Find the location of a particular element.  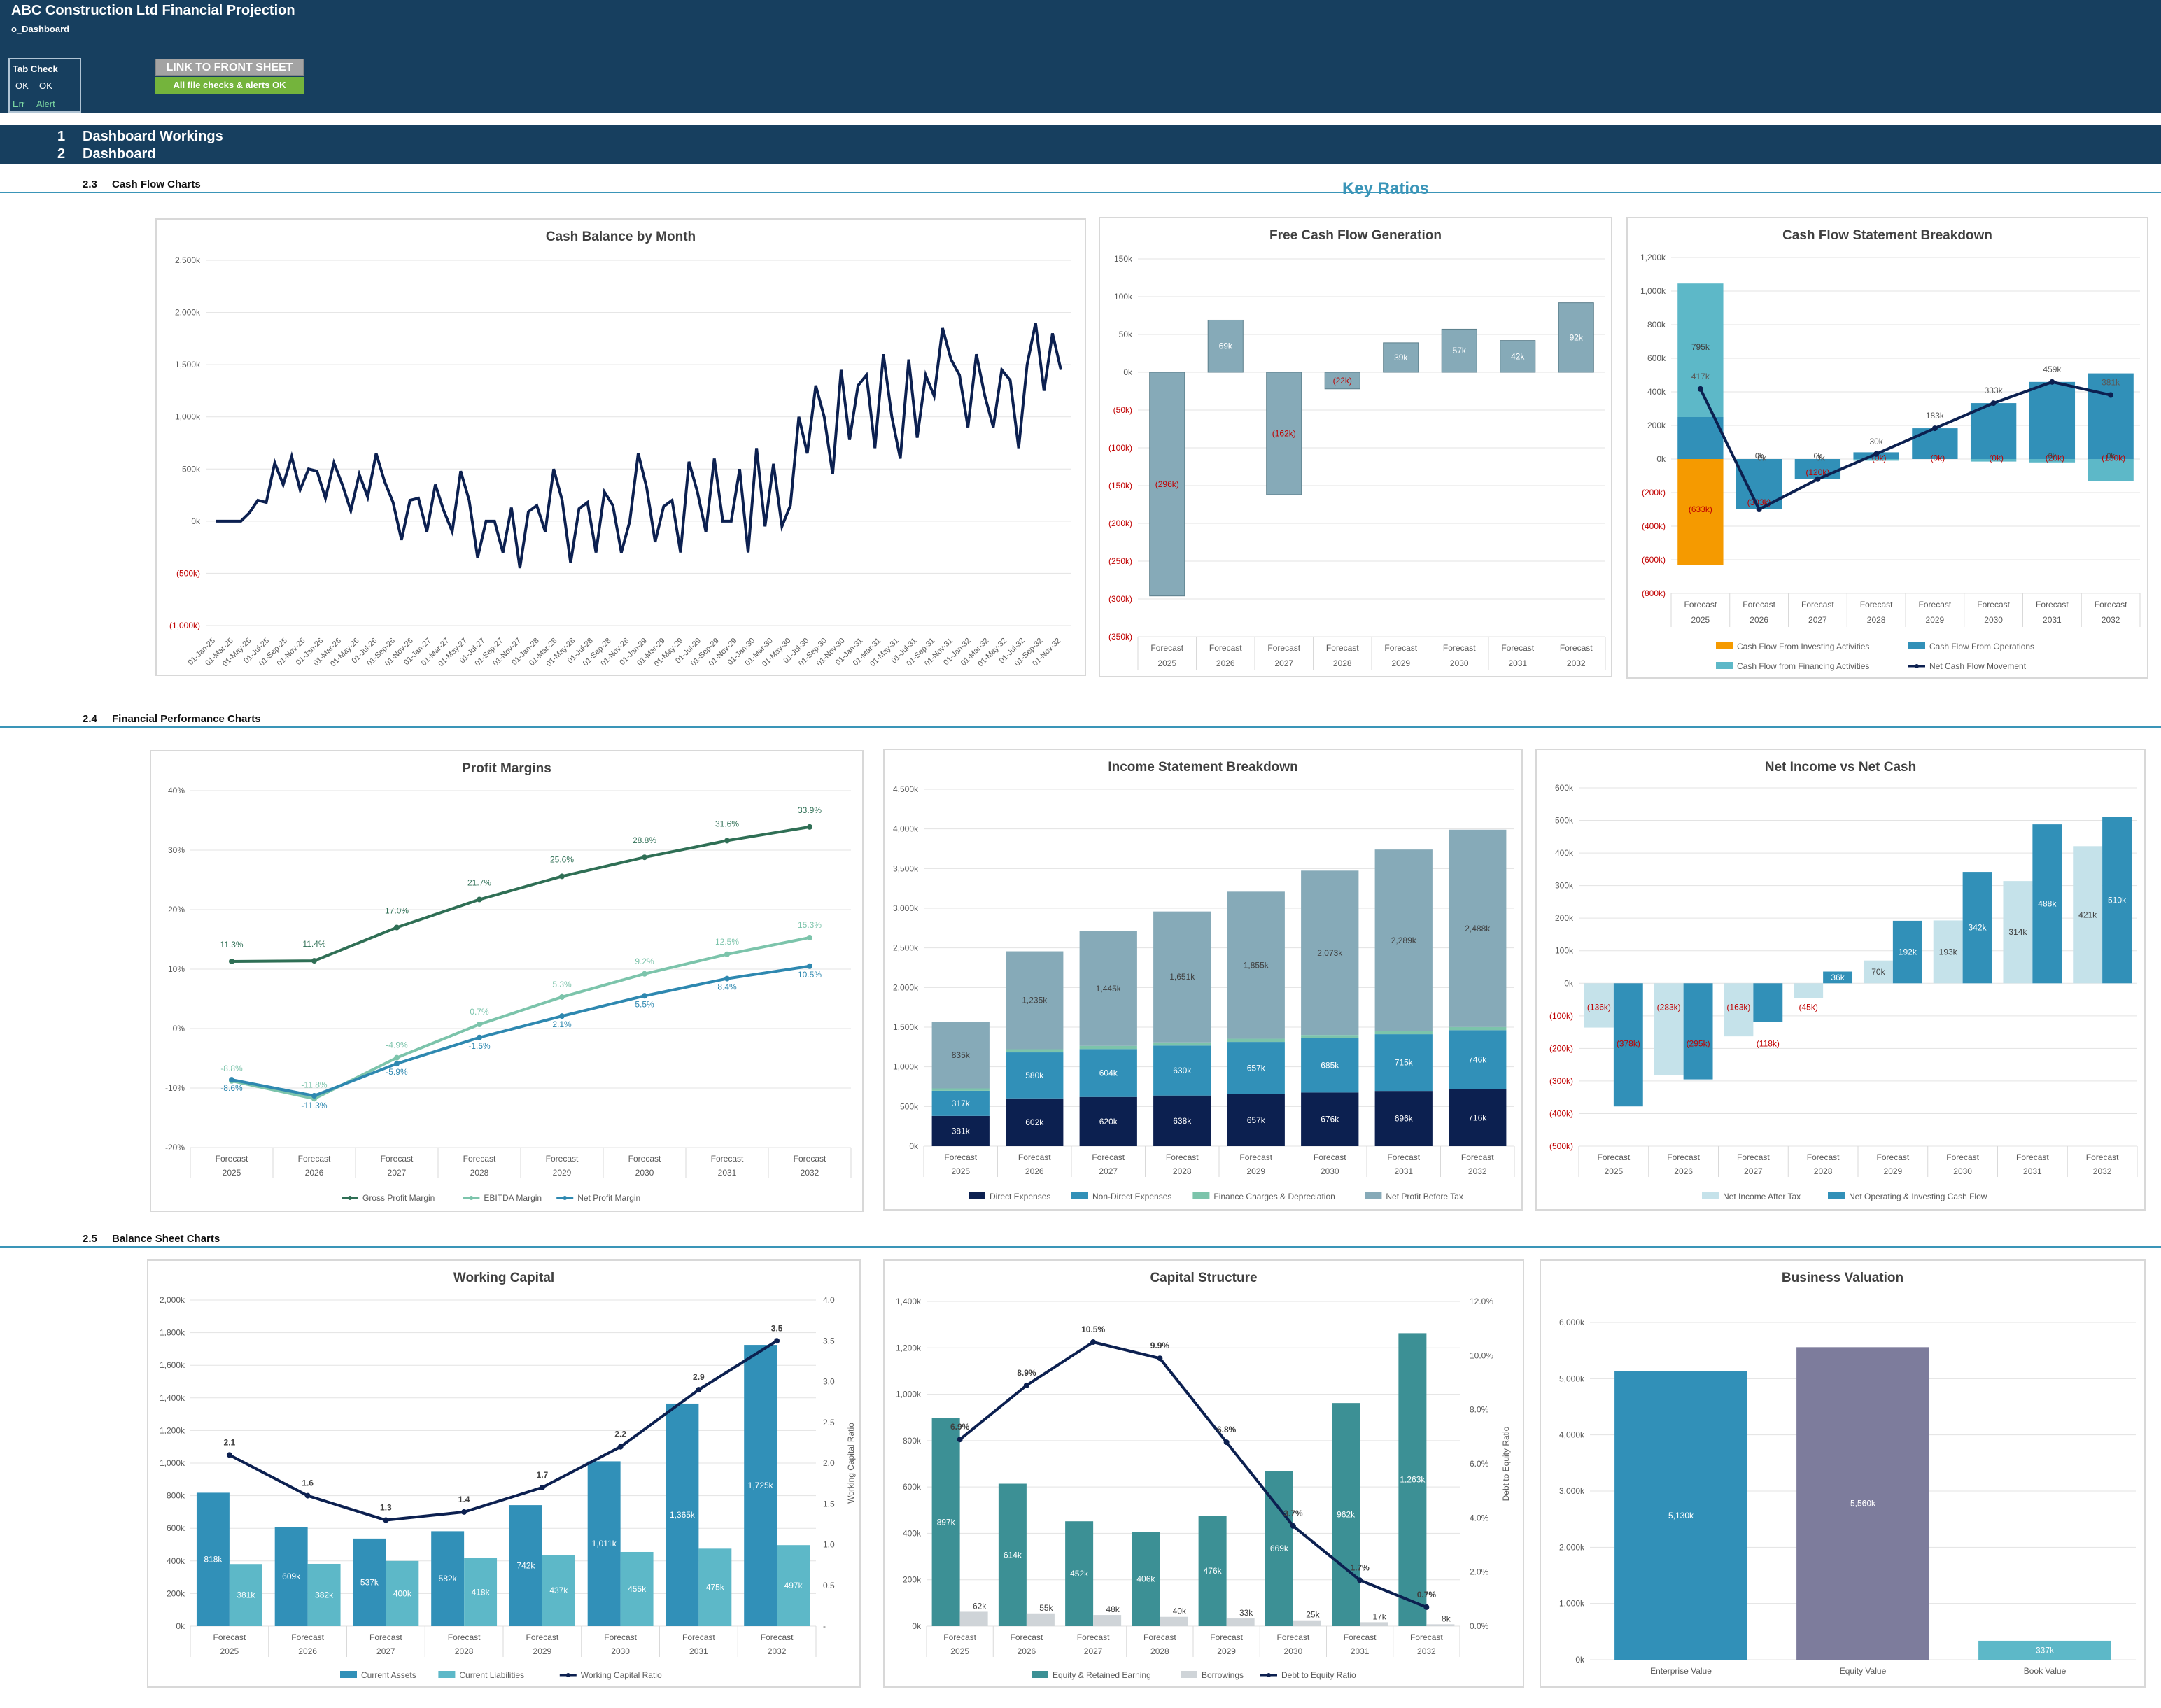

line-data-label: 2.1 is located at coordinates (230, 1442).